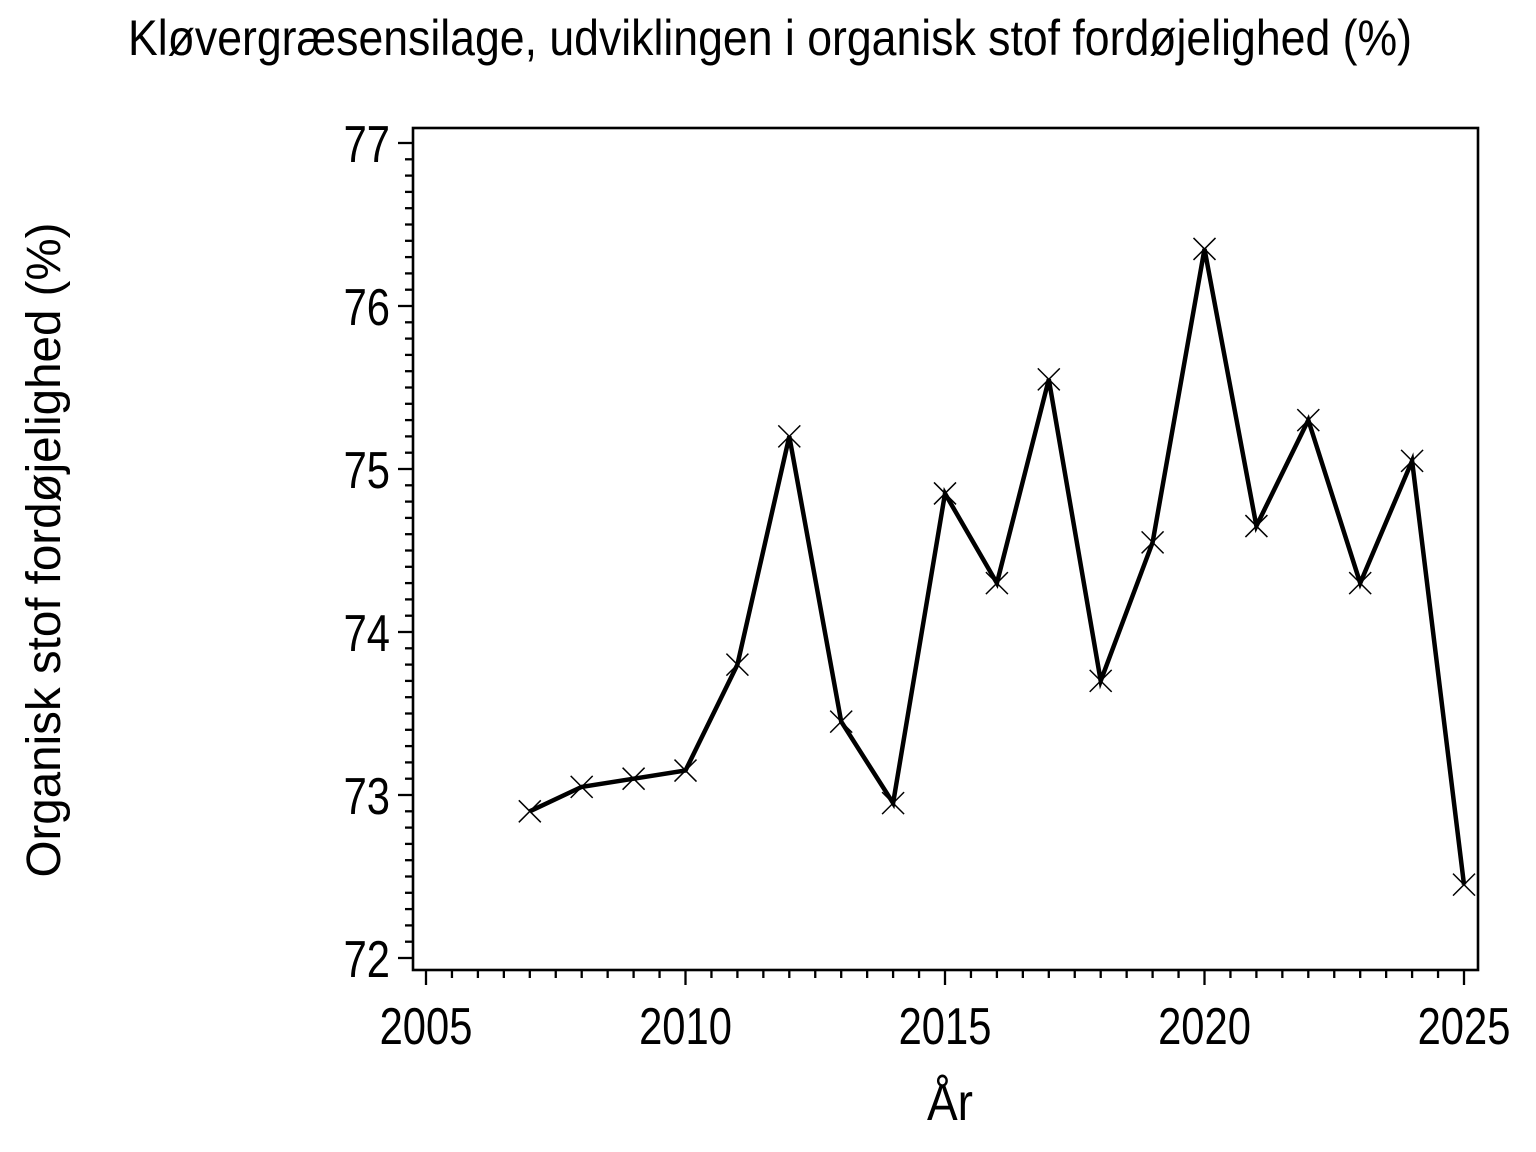  I want to click on y-tick-label: 76, so click(367, 308).